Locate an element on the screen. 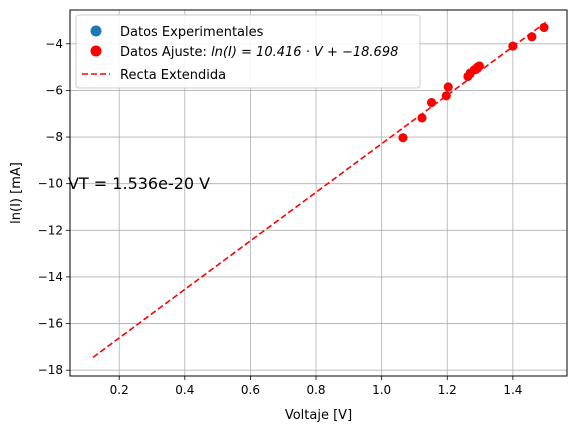 Image resolution: width=574 pixels, height=432 pixels. x-tick-label: 0.6 is located at coordinates (250, 390).